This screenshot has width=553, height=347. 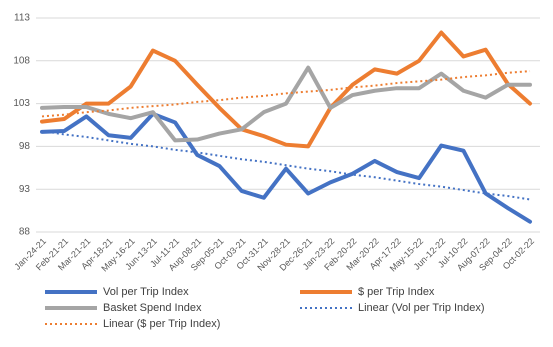 What do you see at coordinates (25, 146) in the screenshot?
I see `y-tick-label: 98` at bounding box center [25, 146].